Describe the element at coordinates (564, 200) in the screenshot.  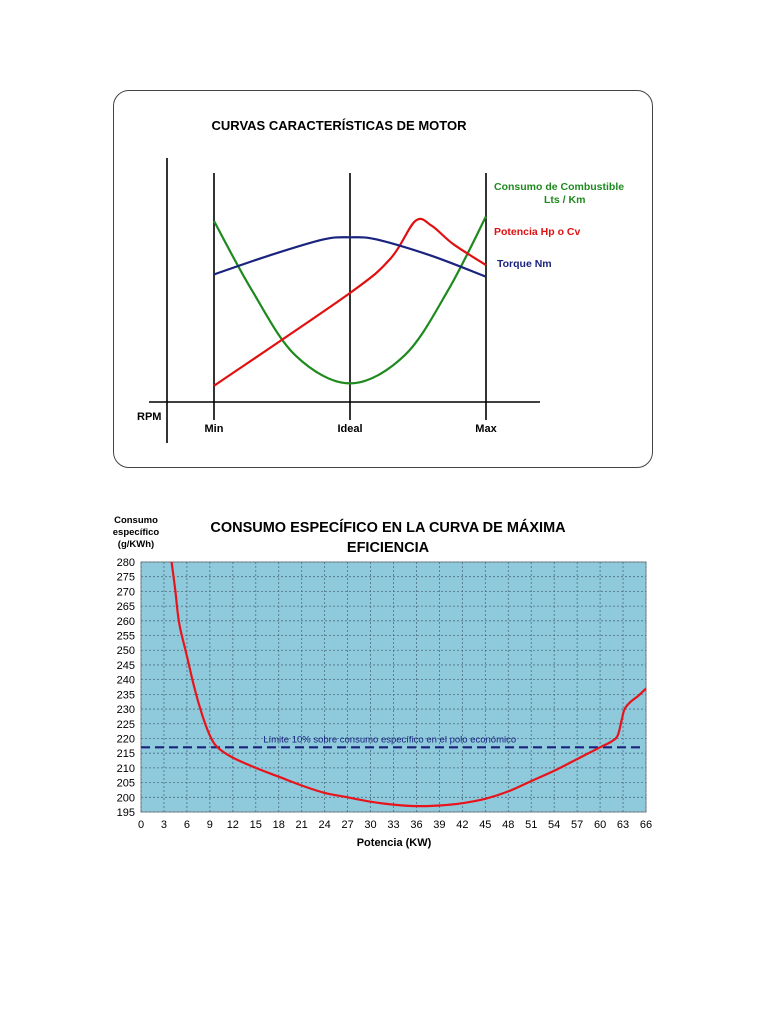
I see `series-label-0: Lts / Km` at that location.